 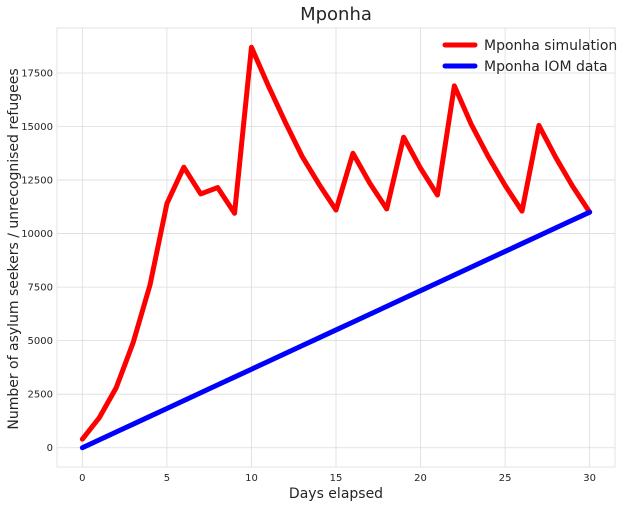 I want to click on x-tick-label: 30, so click(x=589, y=478).